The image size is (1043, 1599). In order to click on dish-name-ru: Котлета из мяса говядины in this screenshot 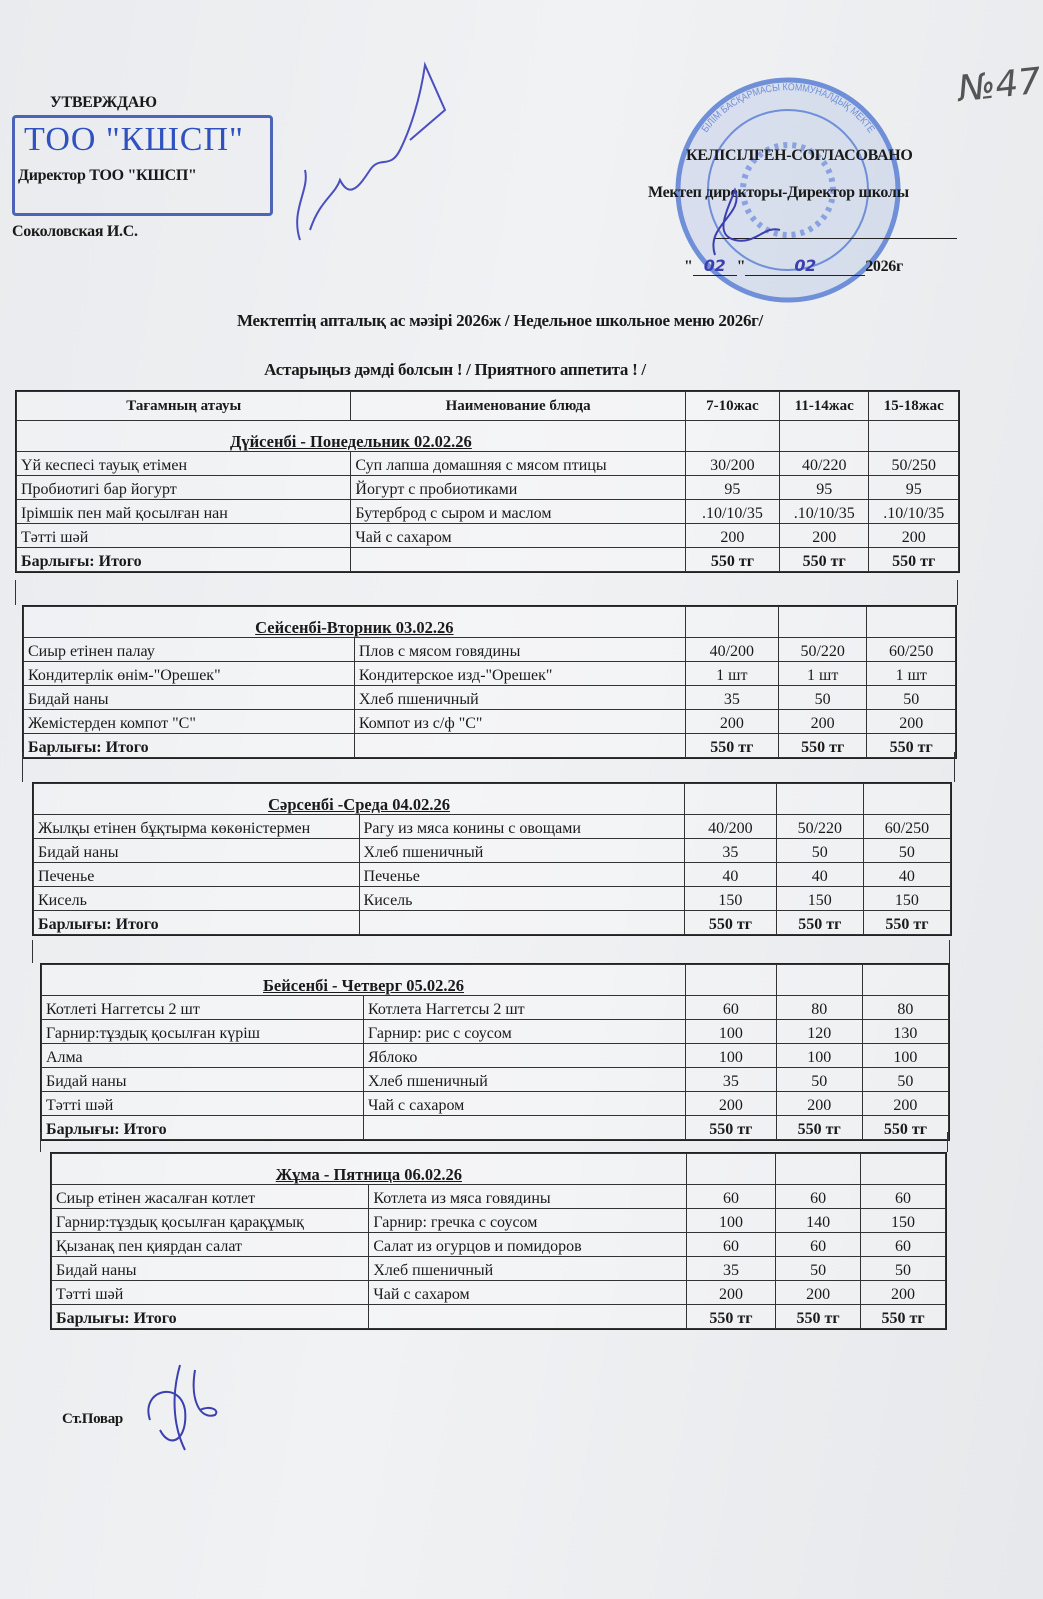, I will do `click(527, 1196)`.